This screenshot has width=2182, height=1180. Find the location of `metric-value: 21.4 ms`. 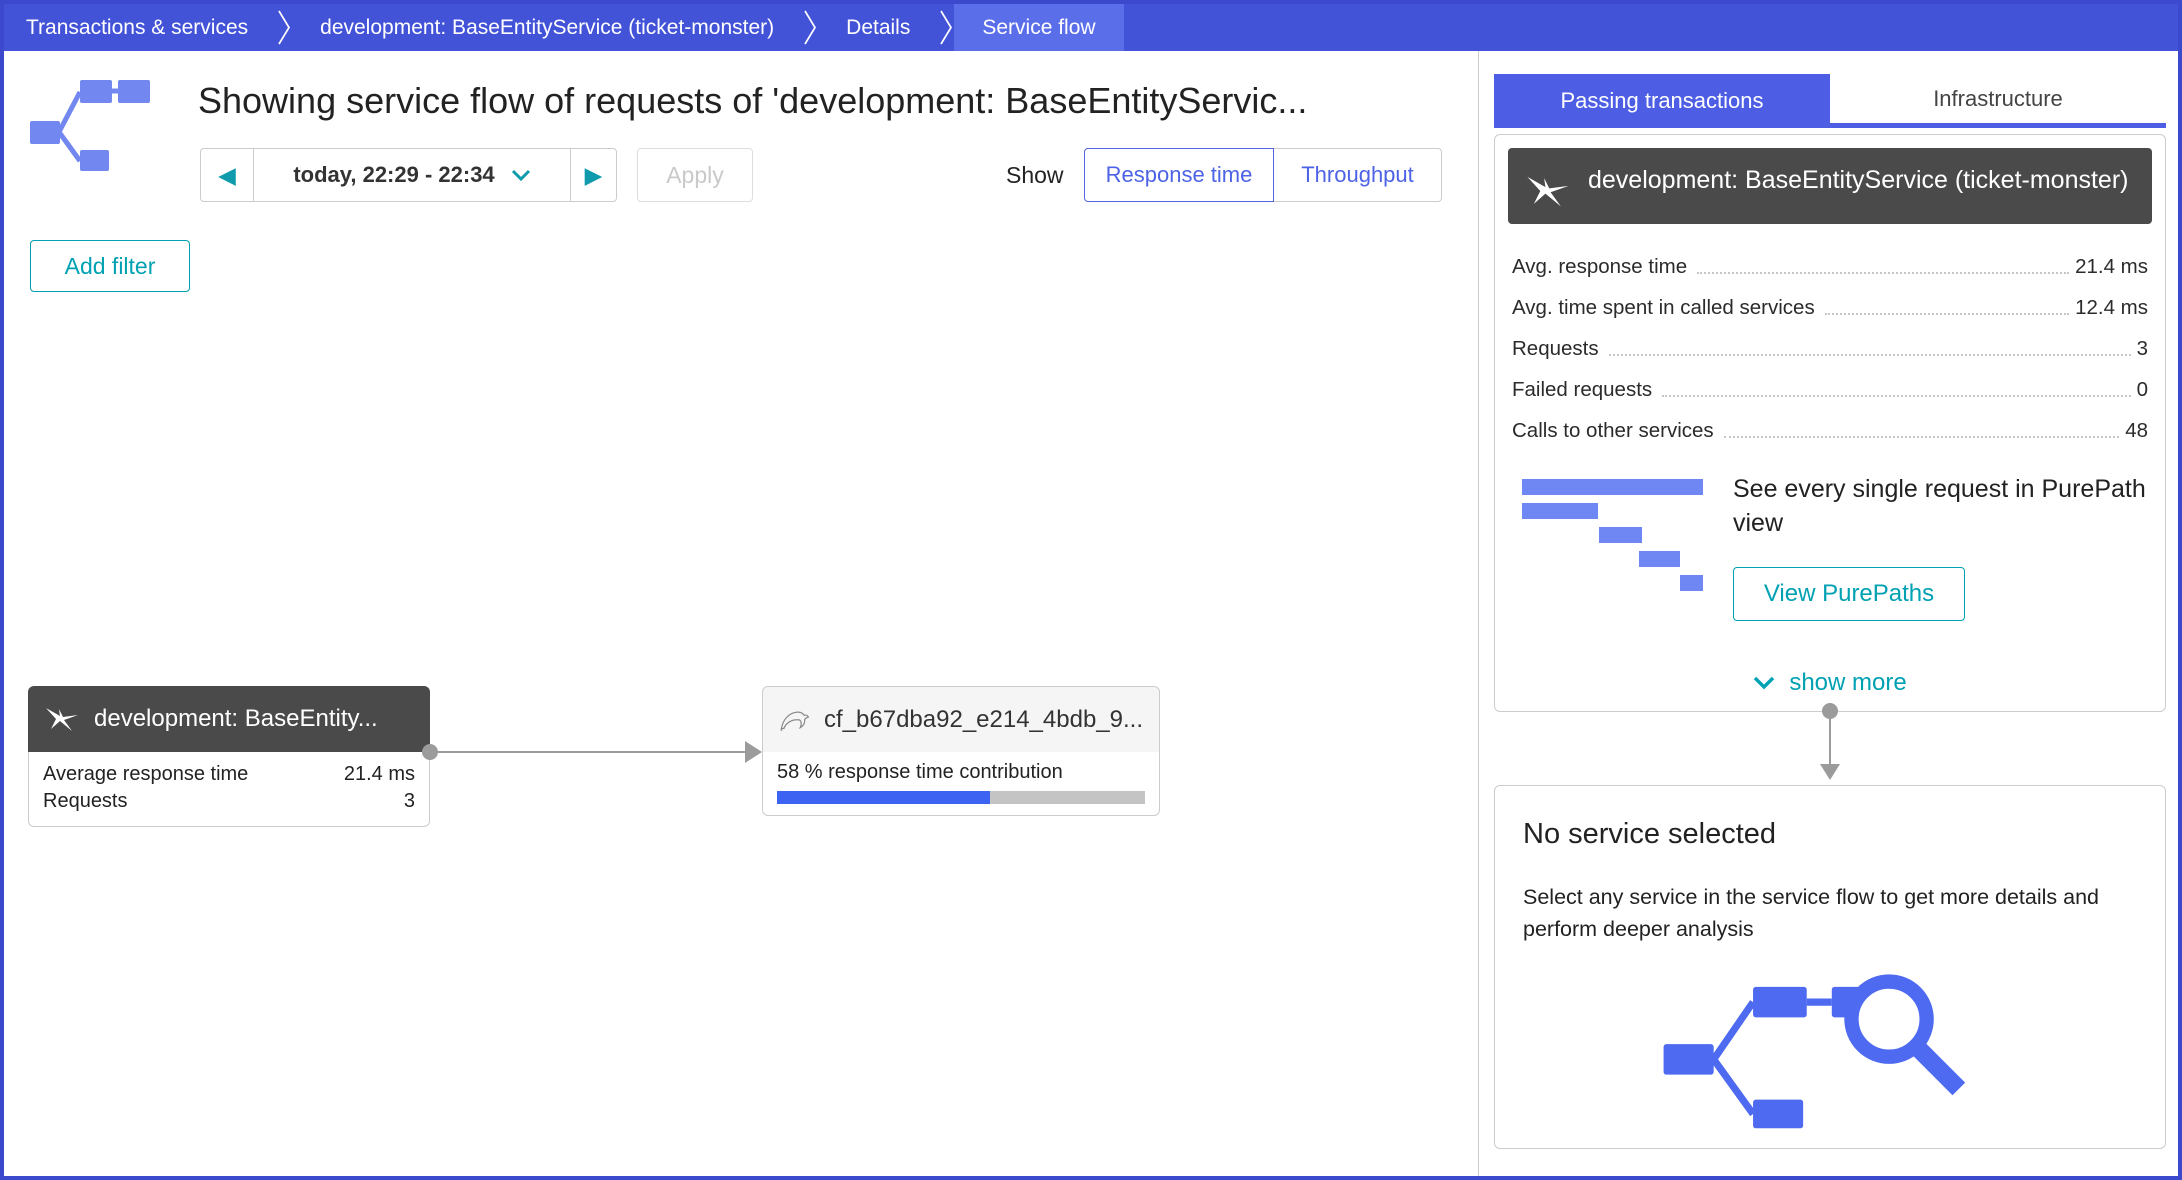

metric-value: 21.4 ms is located at coordinates (379, 774).